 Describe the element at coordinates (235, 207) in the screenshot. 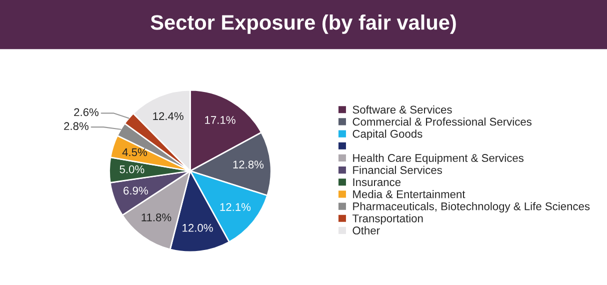

I see `data-label: 12.1%` at that location.